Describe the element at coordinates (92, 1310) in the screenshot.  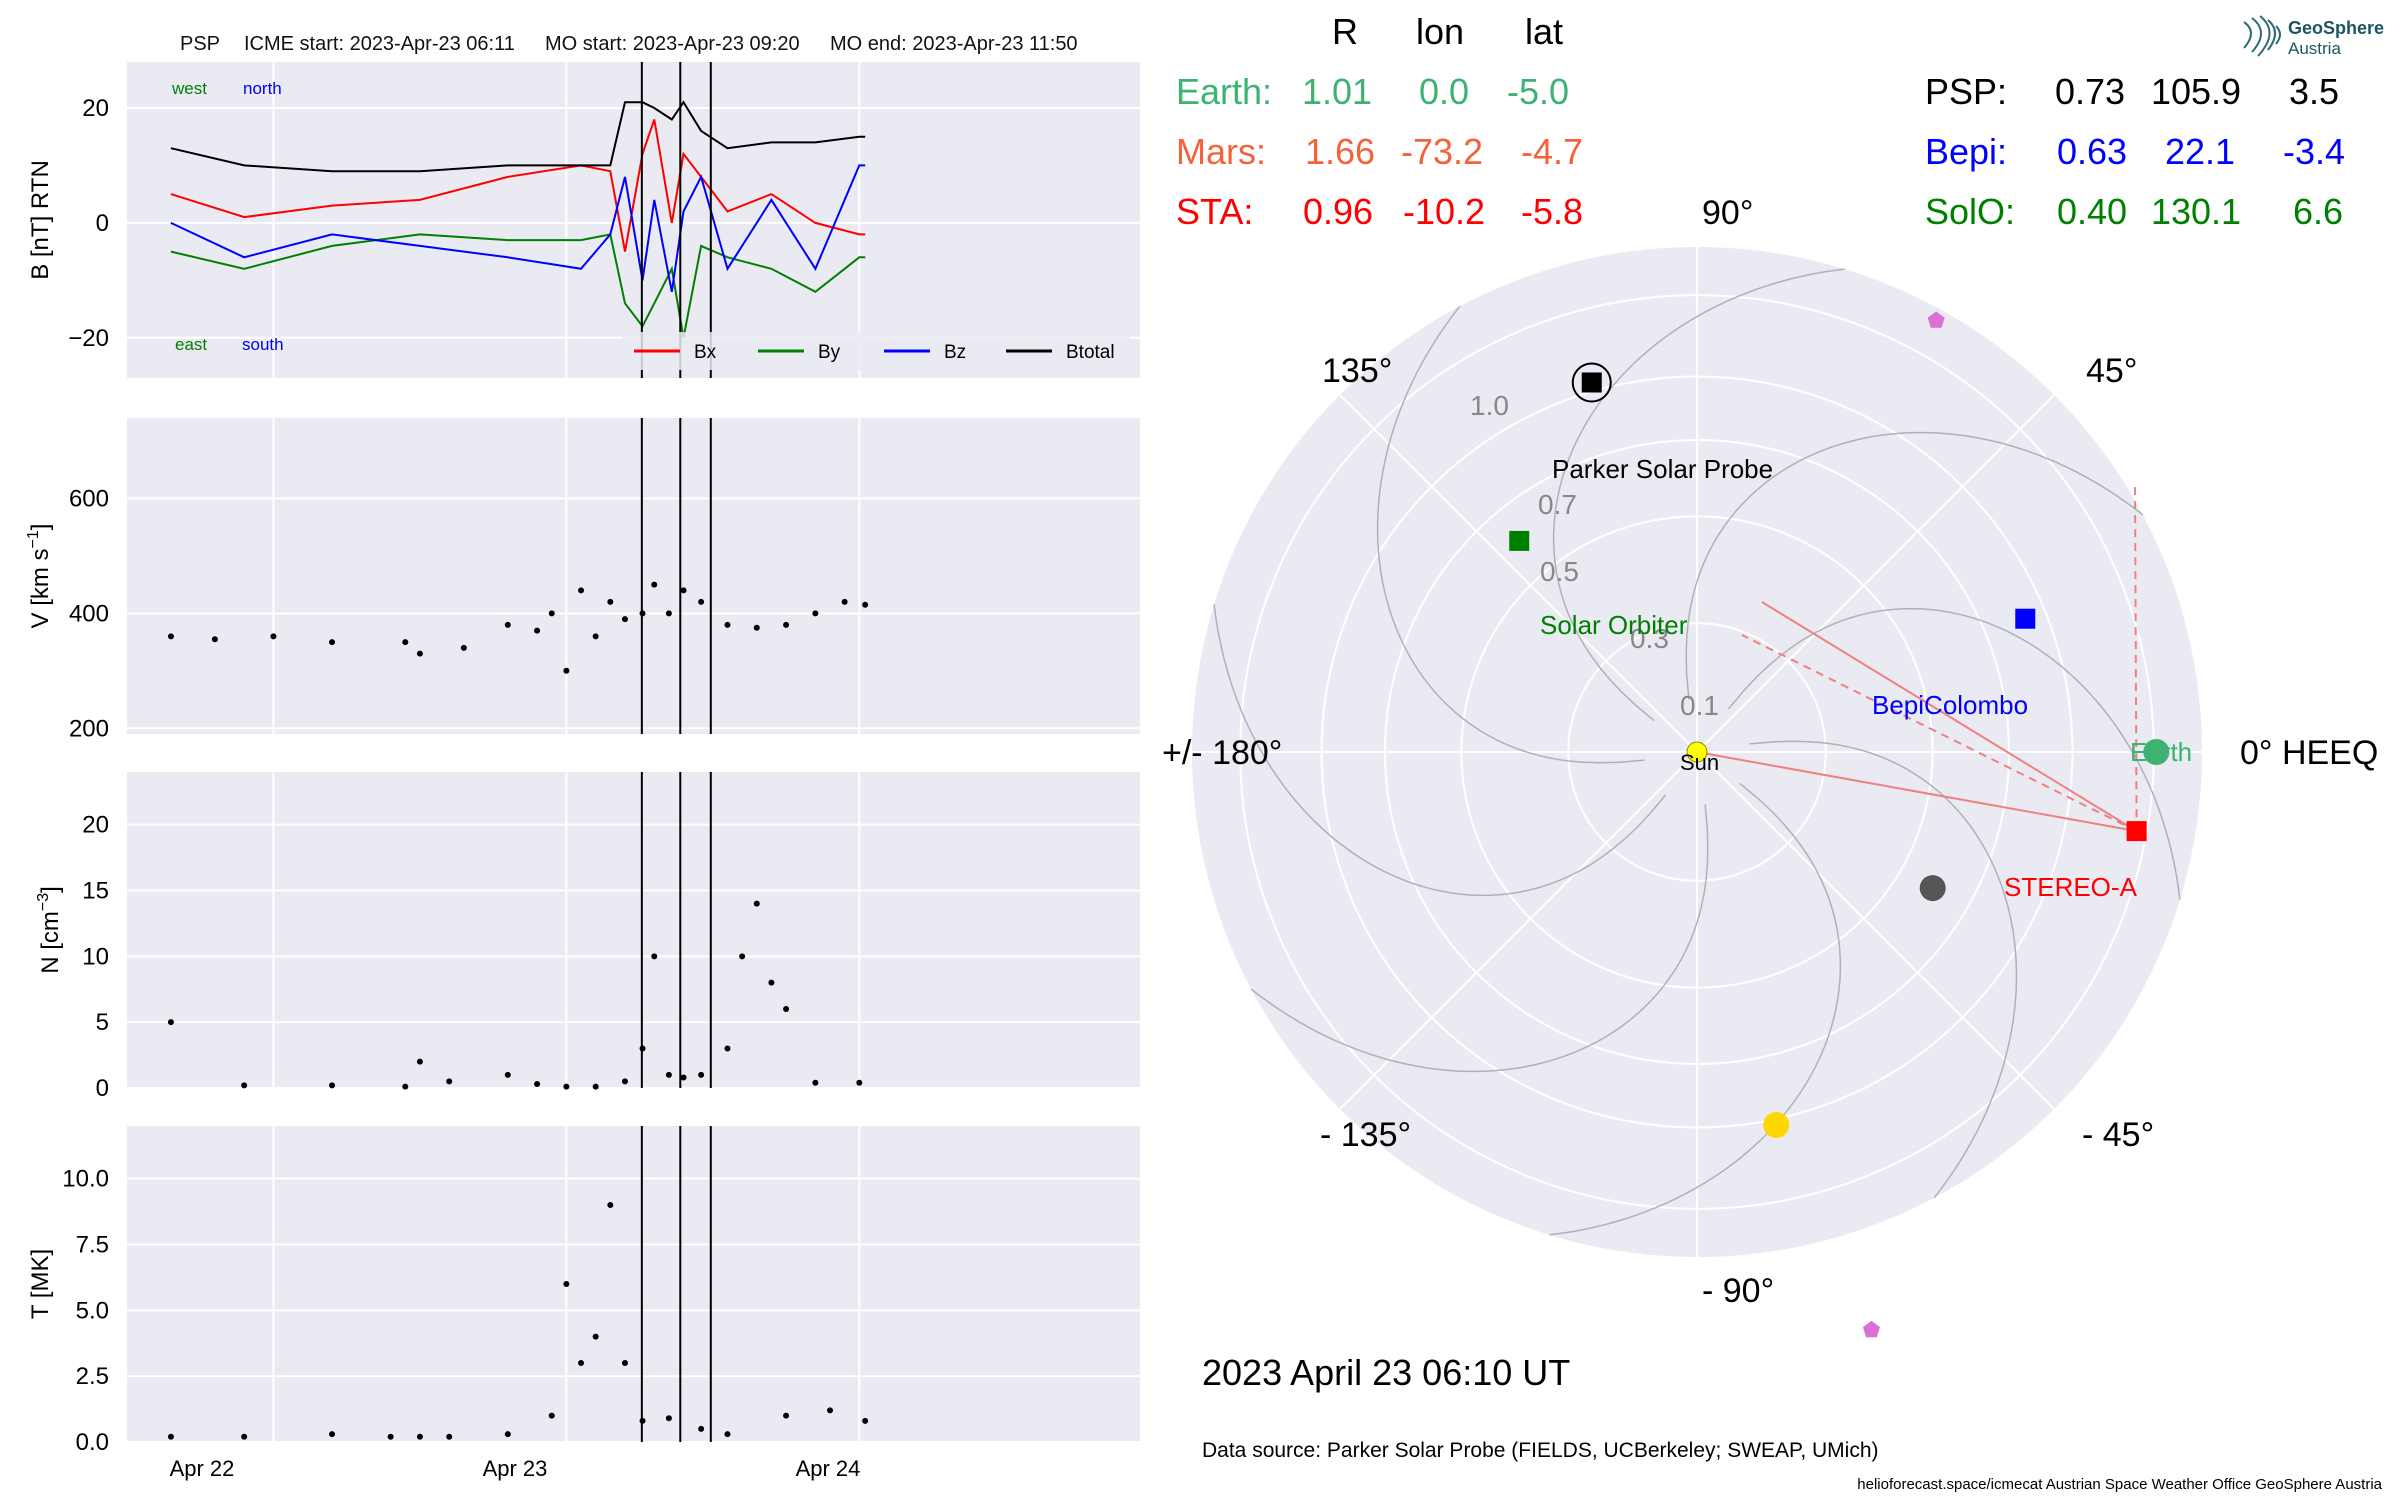
I see `y-tick-label: 5.0` at that location.